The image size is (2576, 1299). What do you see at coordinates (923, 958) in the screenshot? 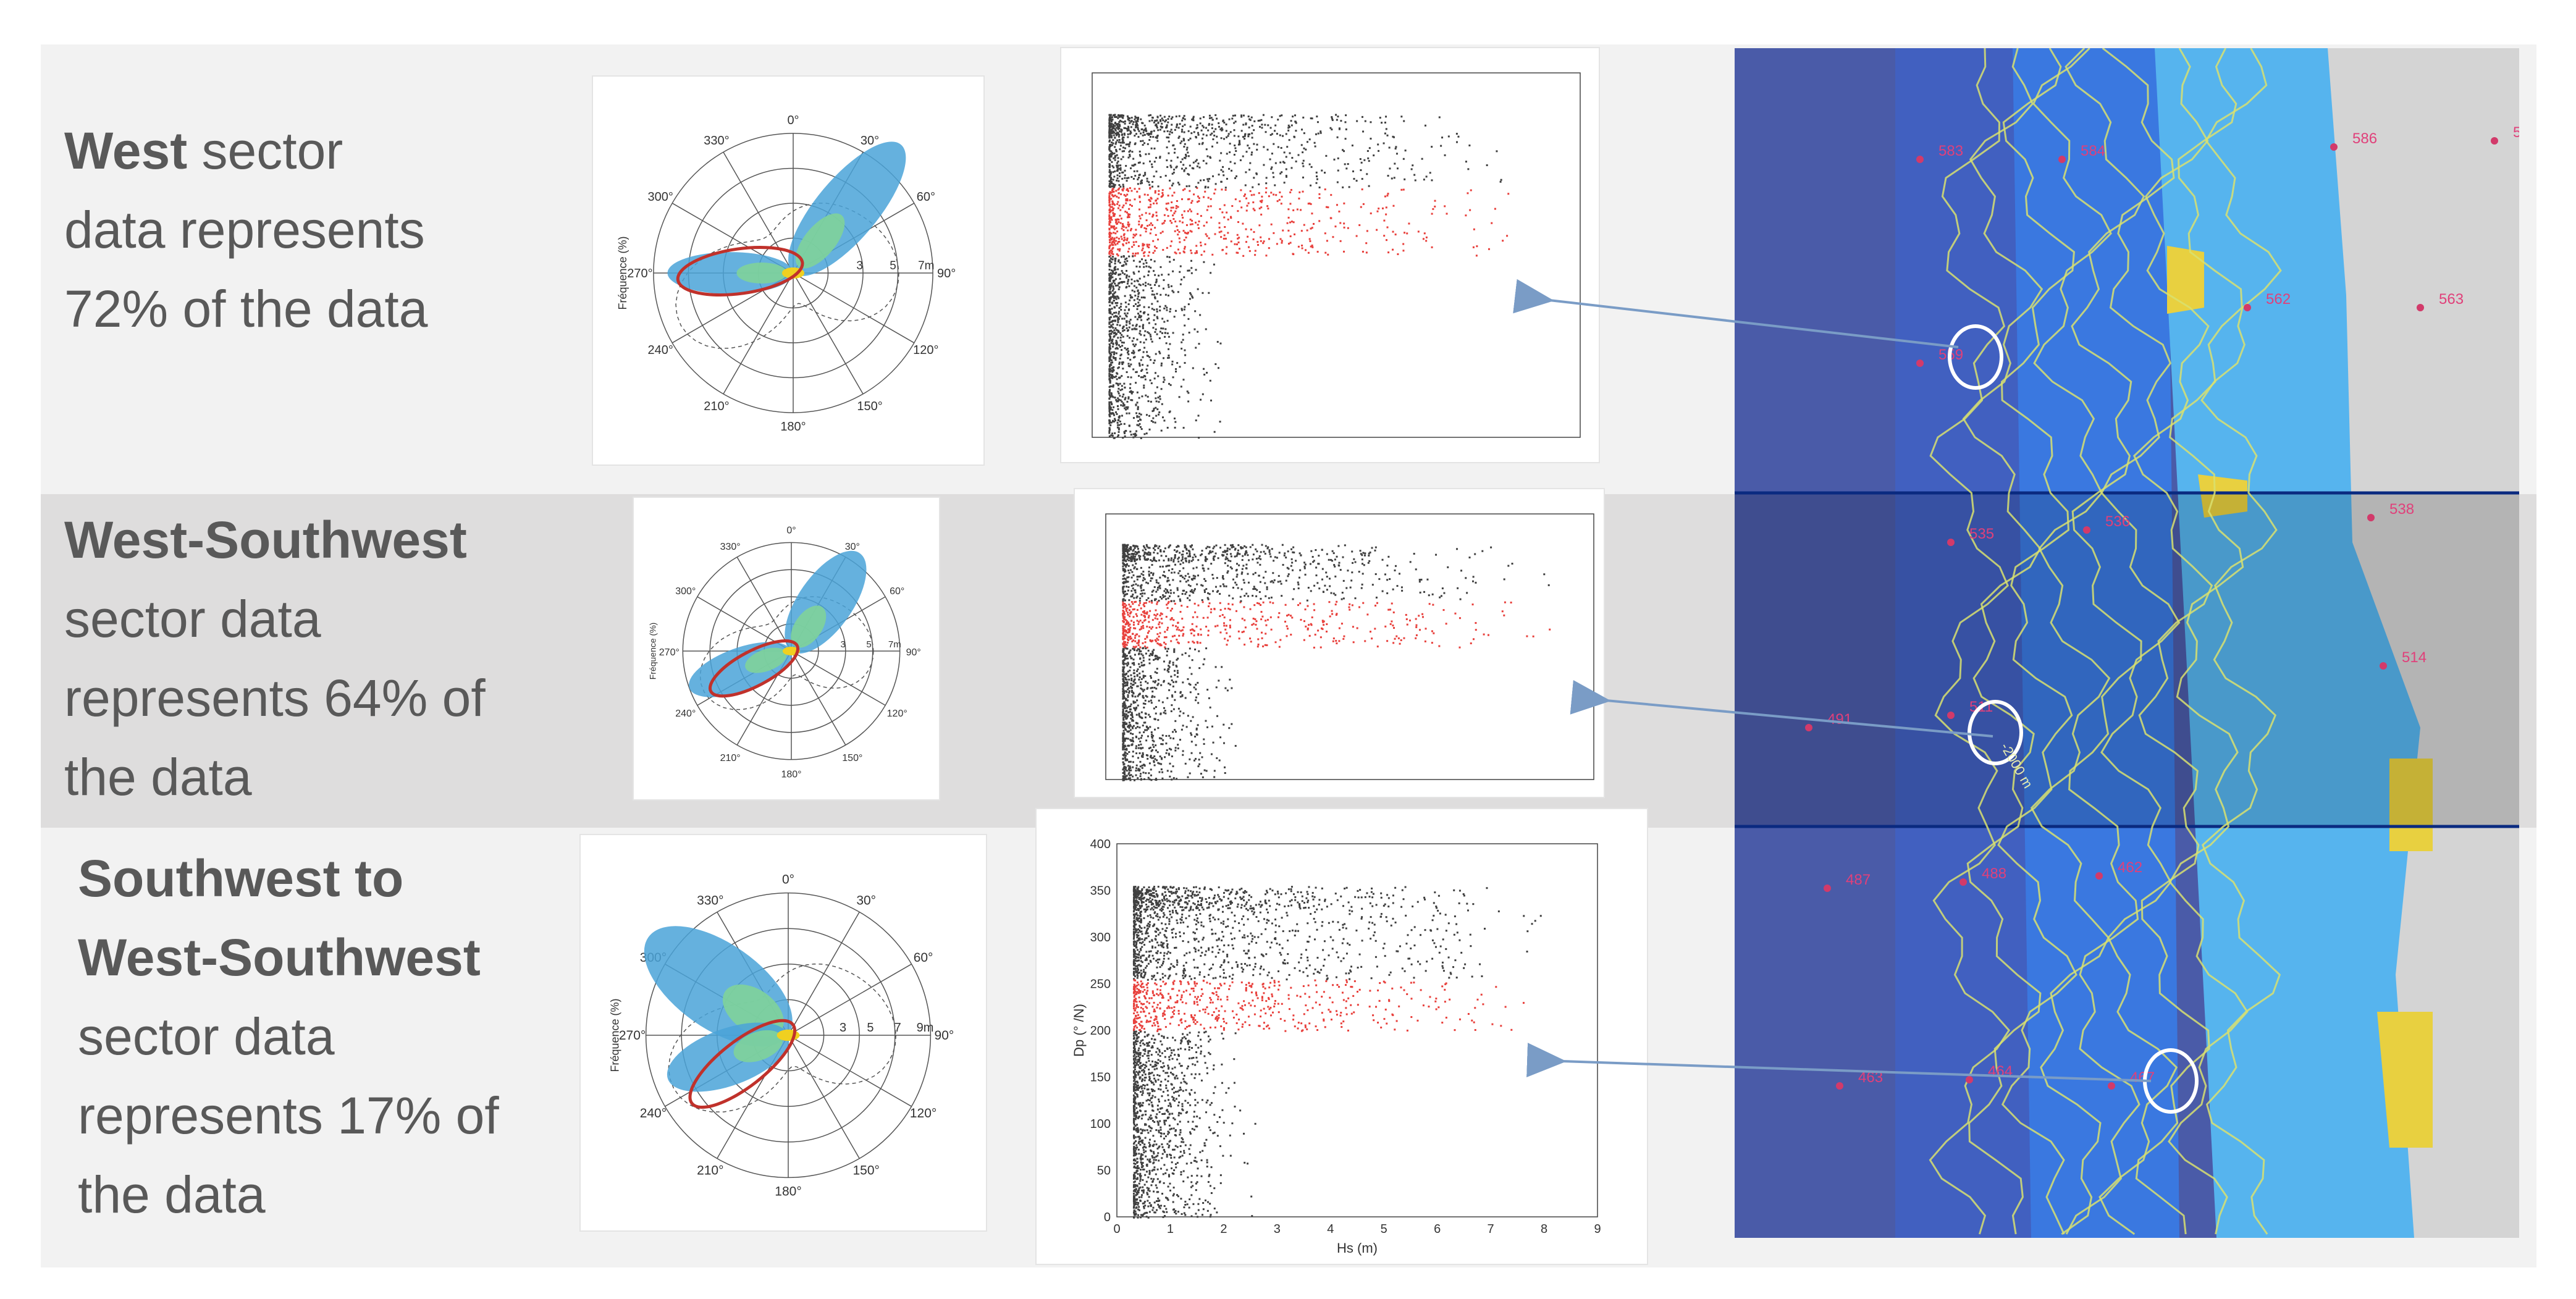
I see `polar-angle-label: 60°` at bounding box center [923, 958].